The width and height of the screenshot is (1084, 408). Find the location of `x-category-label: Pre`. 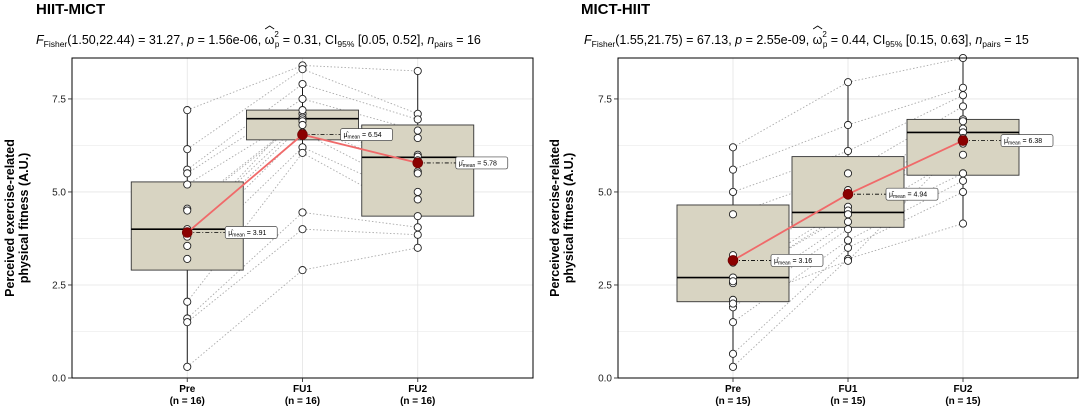

x-category-label: Pre is located at coordinates (733, 389).